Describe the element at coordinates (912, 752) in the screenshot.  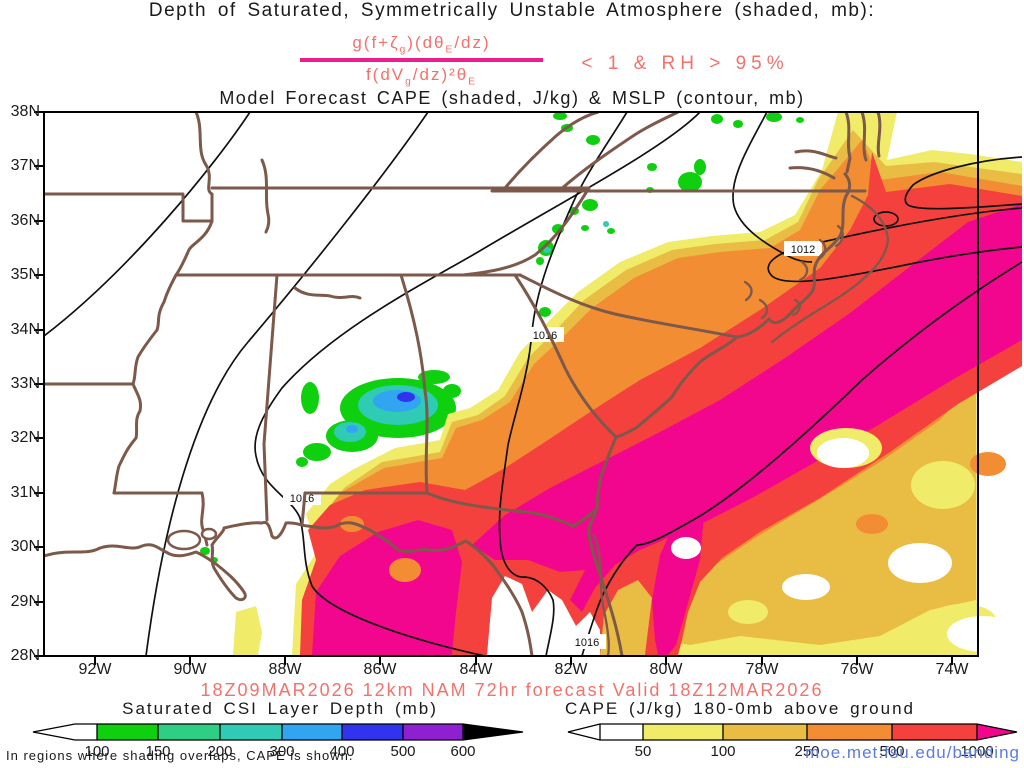
I see `source-url-link: moe.met.fsu.edu/banding` at that location.